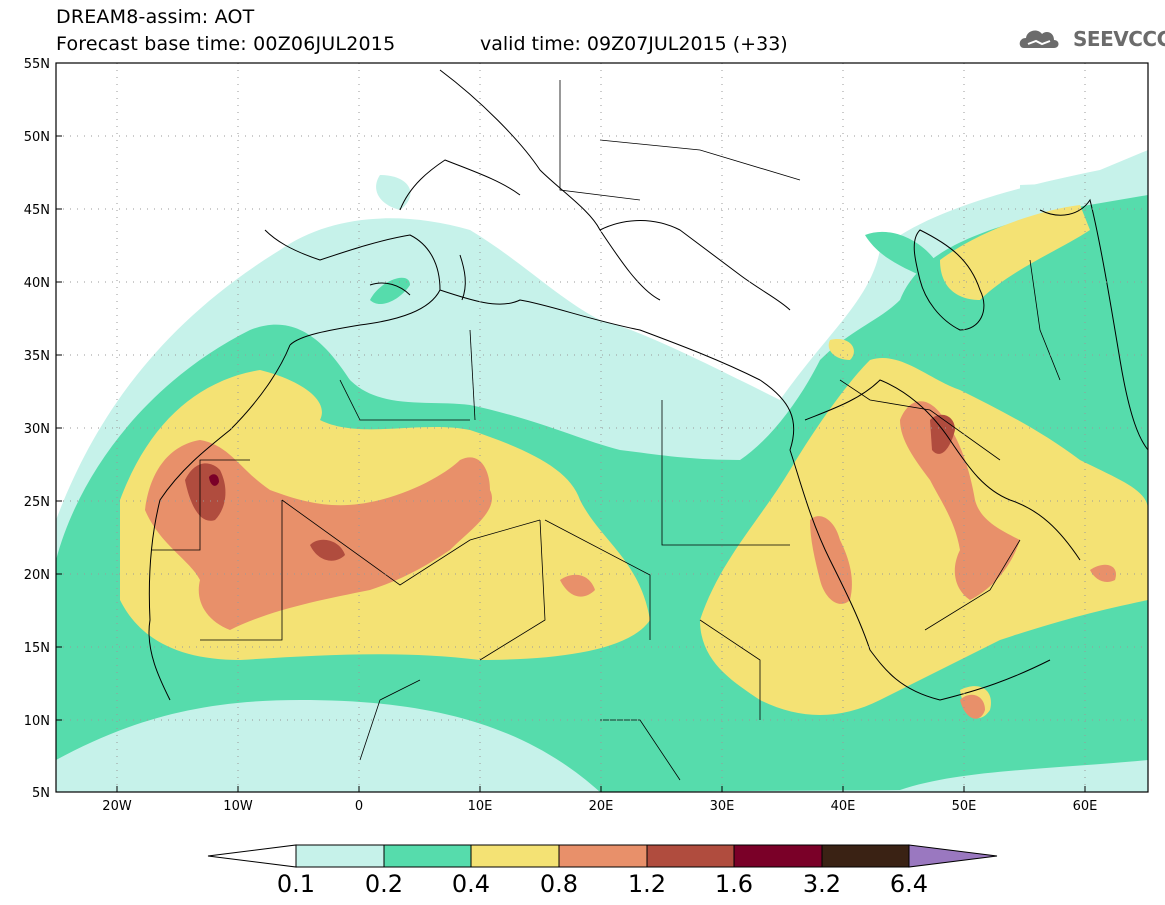 The image size is (1165, 905). I want to click on lat-label: 5N, so click(41, 793).